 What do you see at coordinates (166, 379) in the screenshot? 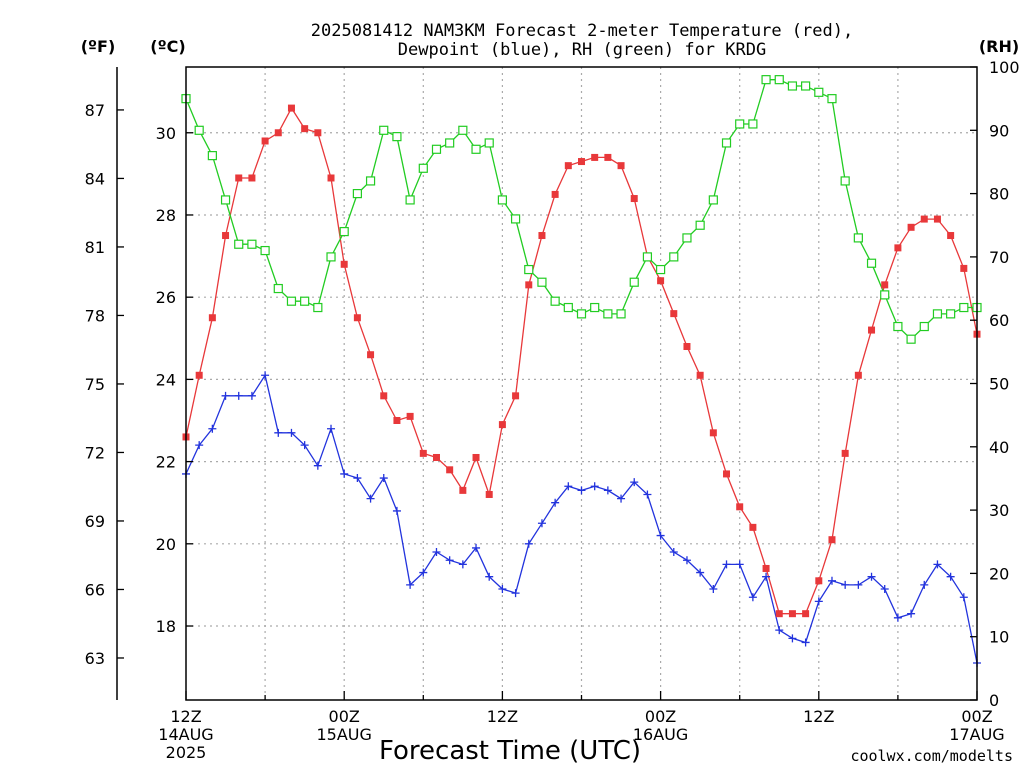
I see `celsius-tick-label: 24` at bounding box center [166, 379].